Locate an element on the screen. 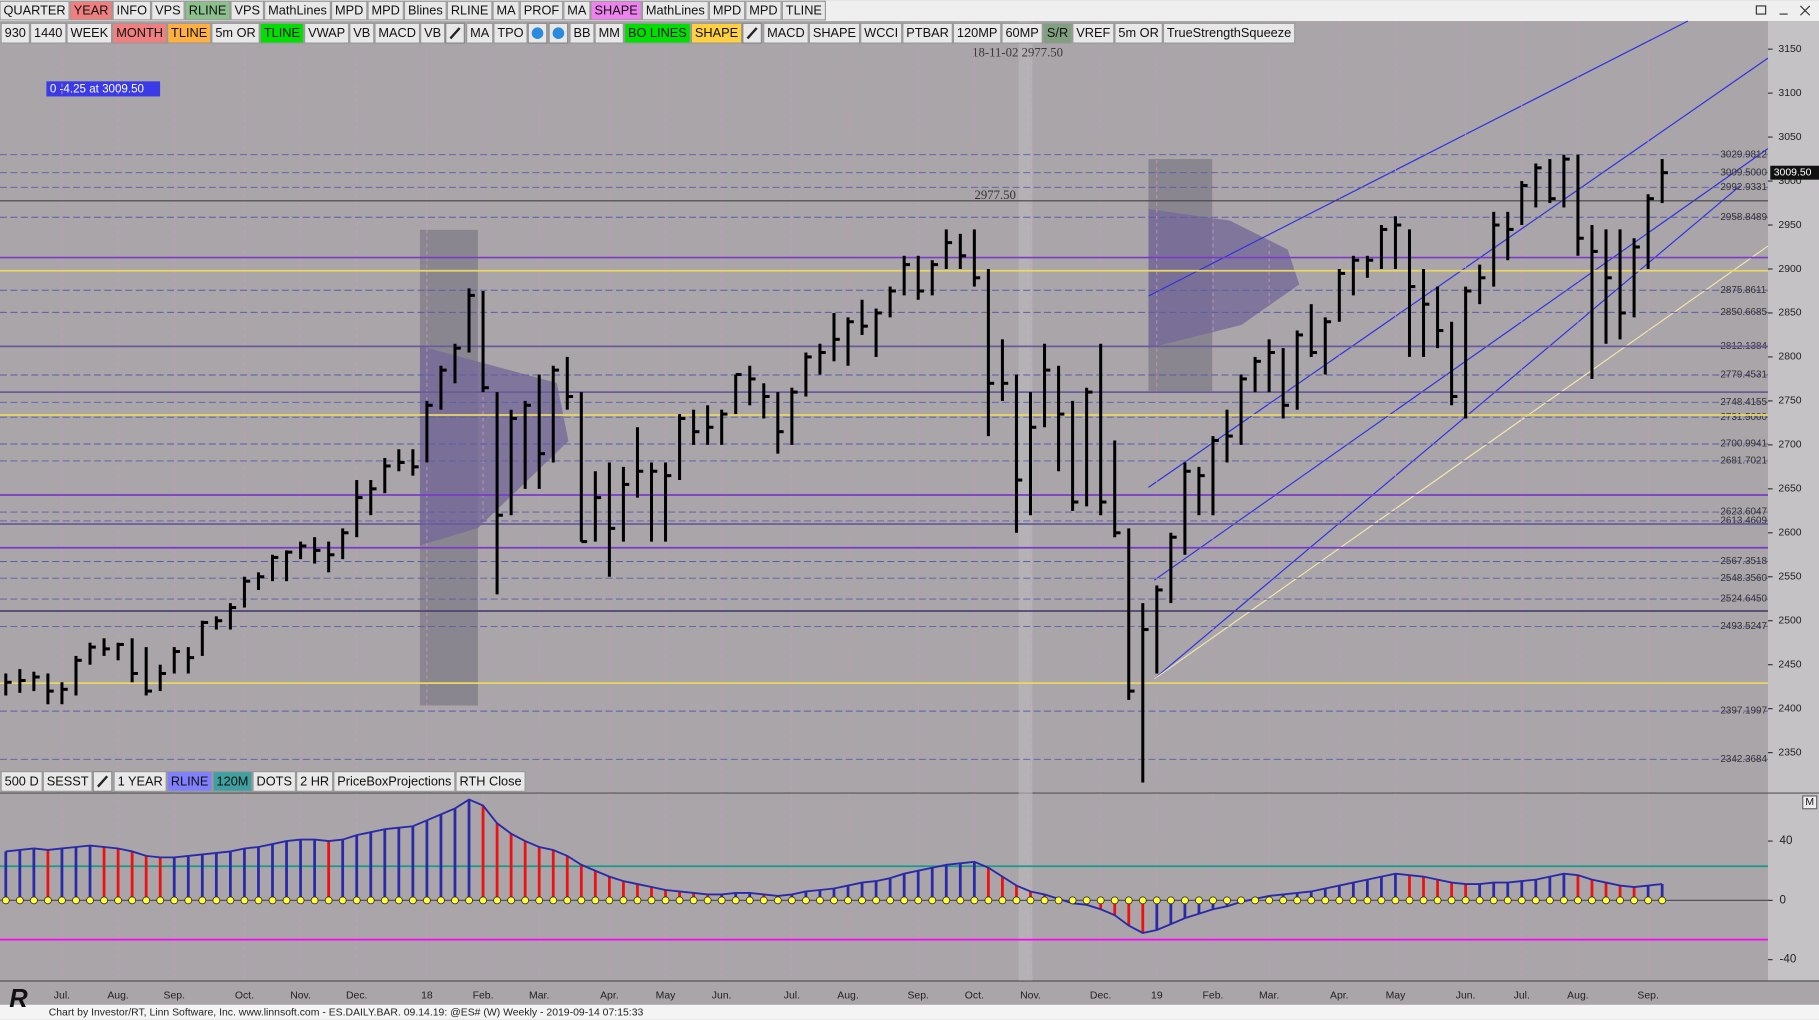  toolbar-button-label: Blines is located at coordinates (425, 10).